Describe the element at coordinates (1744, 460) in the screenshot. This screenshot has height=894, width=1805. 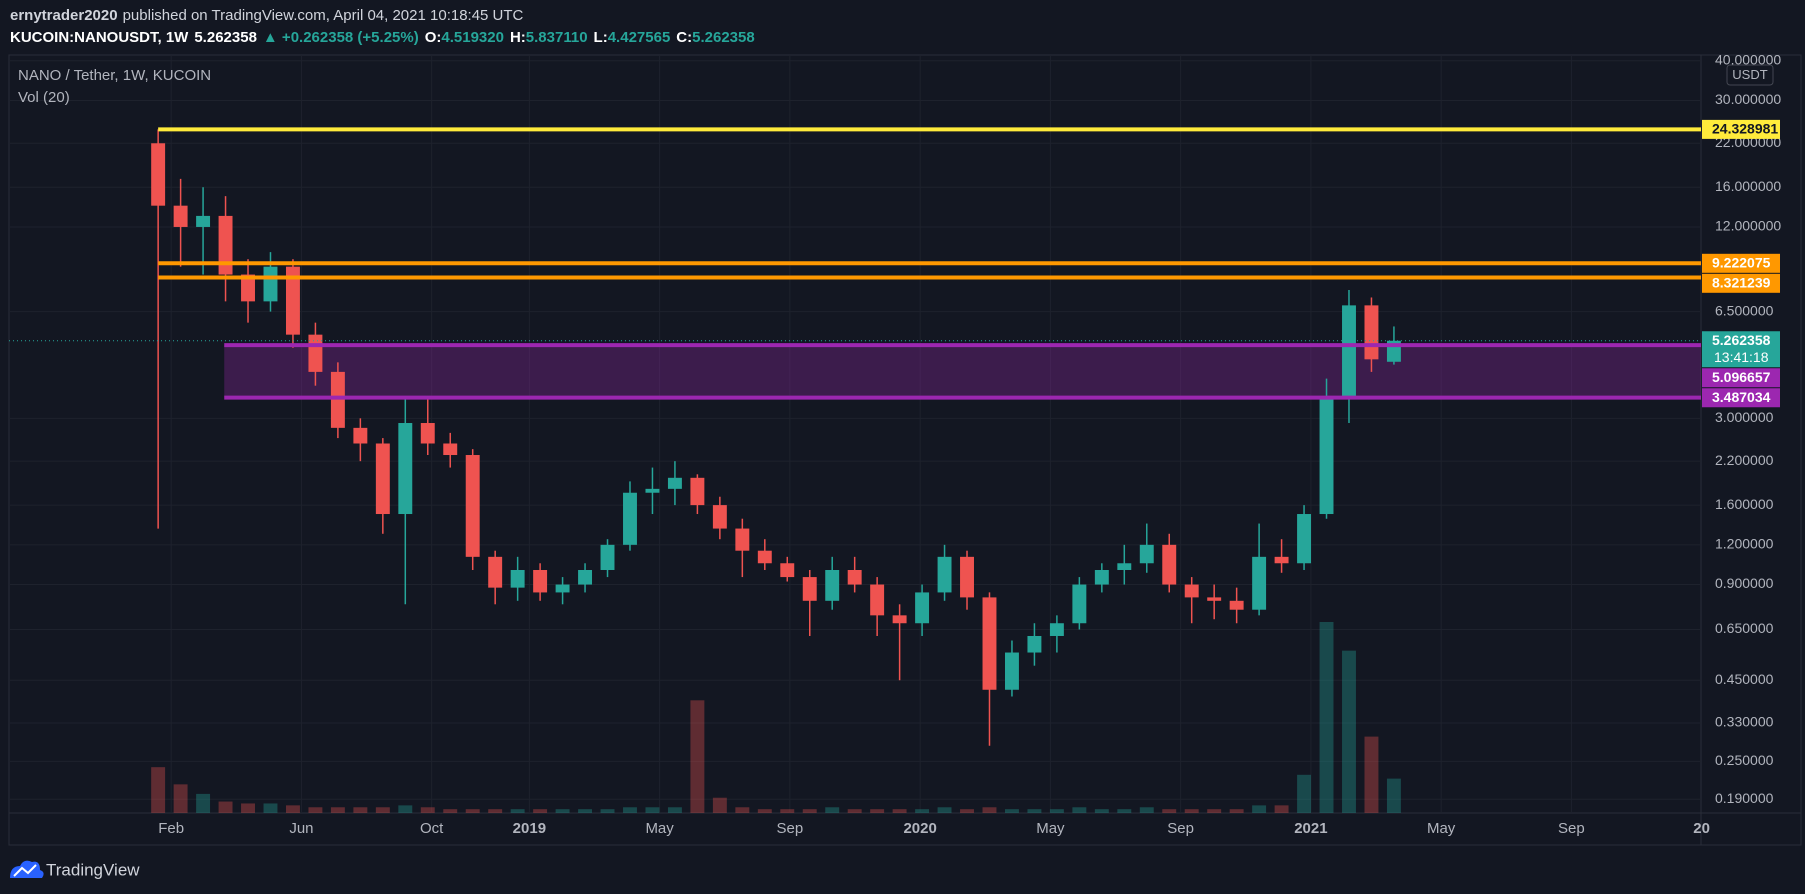
I see `y-tick-label: 2.200000` at that location.